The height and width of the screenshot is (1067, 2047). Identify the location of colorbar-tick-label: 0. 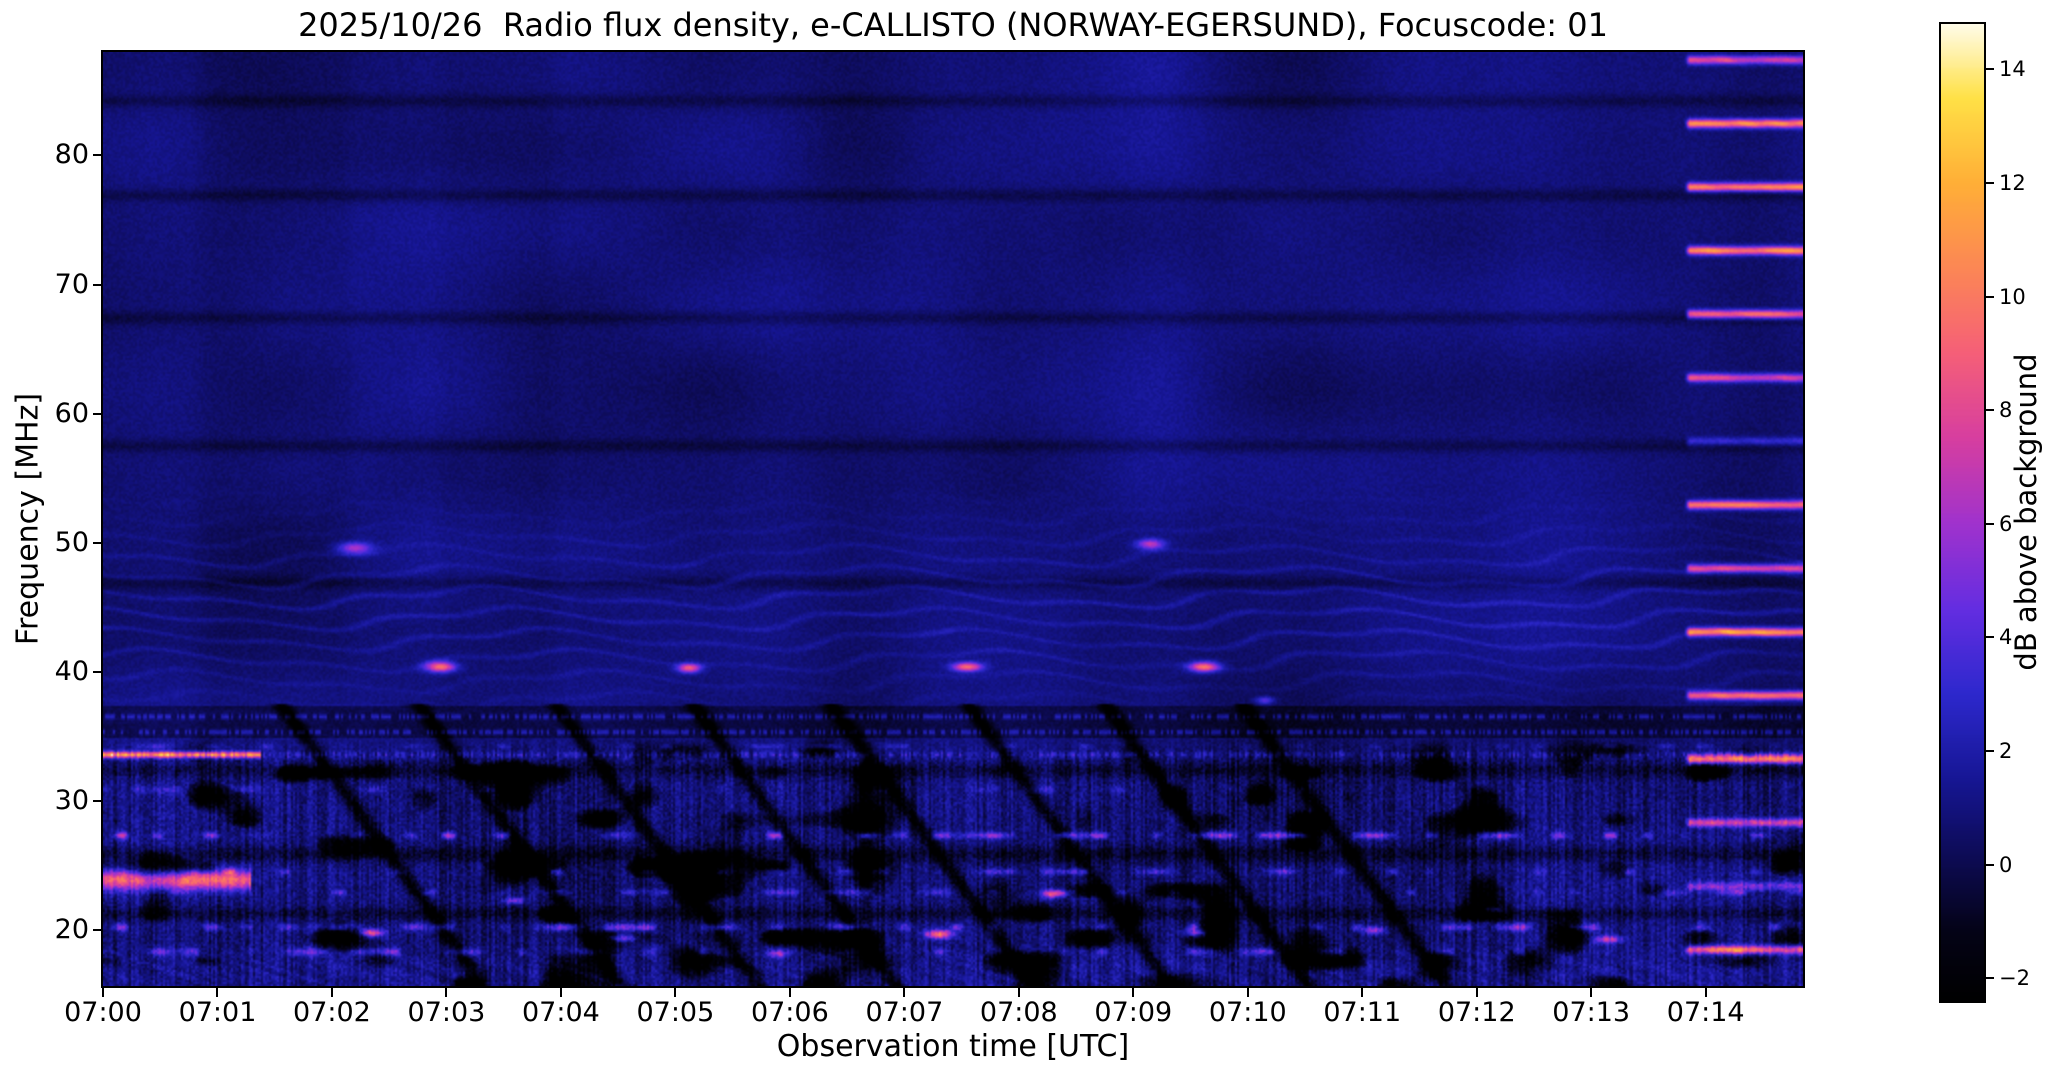
(2006, 864).